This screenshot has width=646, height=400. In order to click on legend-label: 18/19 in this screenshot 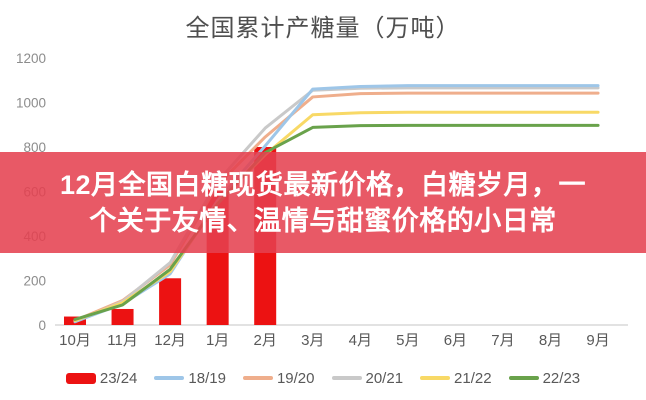, I will do `click(207, 378)`.